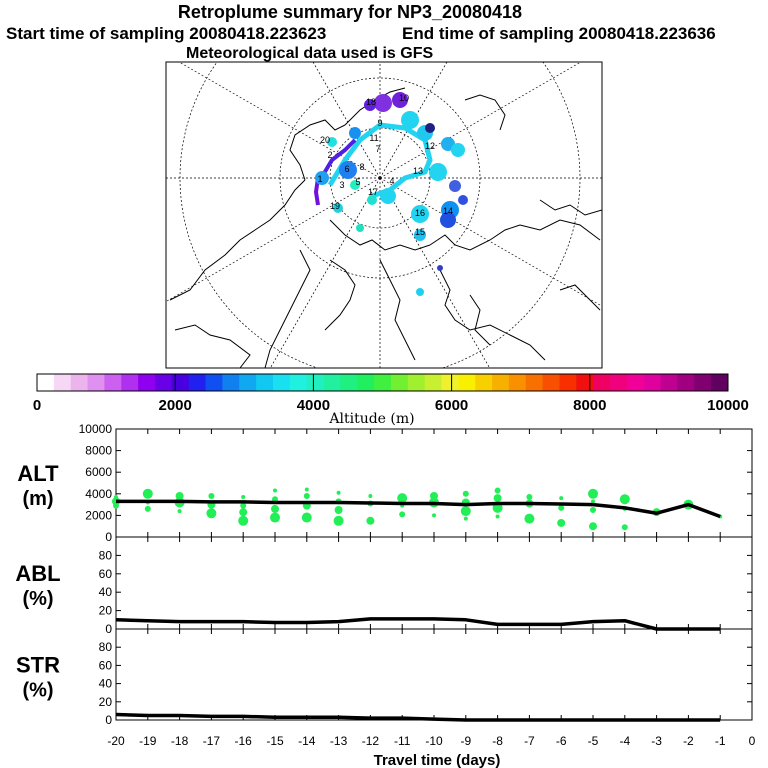 The image size is (768, 768). I want to click on ytick-label-abl-80: 80, so click(106, 555).